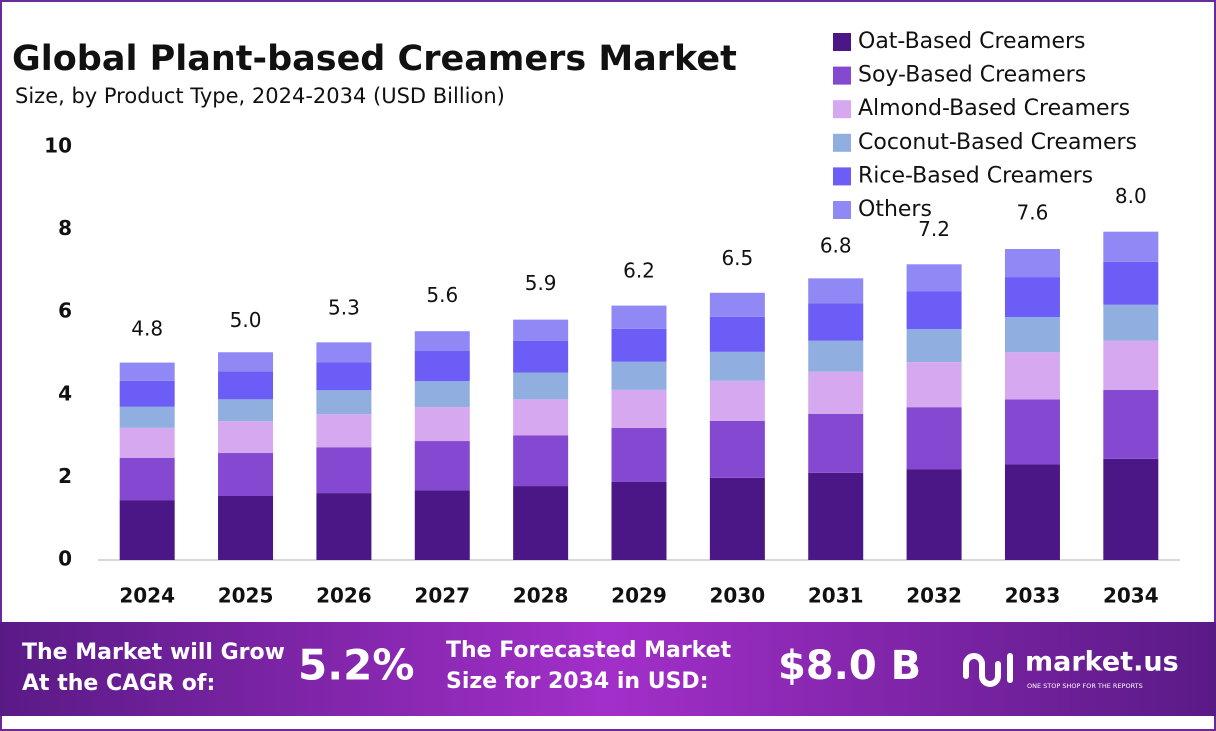  What do you see at coordinates (738, 596) in the screenshot?
I see `x-tick-label: 2030` at bounding box center [738, 596].